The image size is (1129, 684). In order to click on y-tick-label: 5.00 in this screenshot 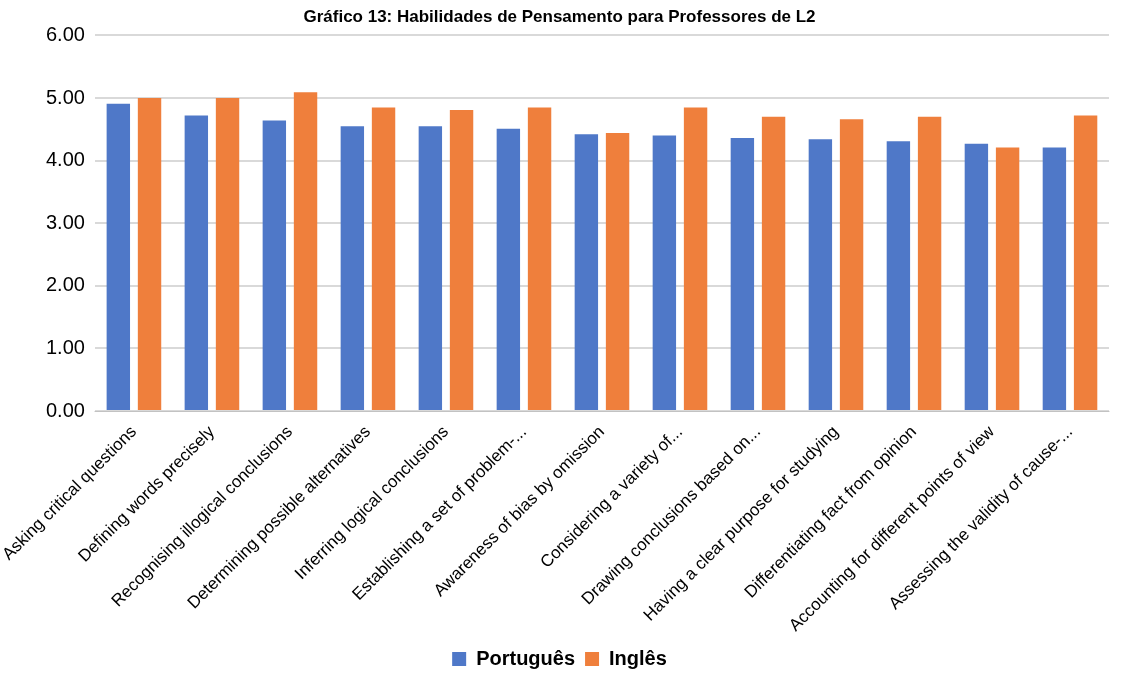, I will do `click(65, 96)`.